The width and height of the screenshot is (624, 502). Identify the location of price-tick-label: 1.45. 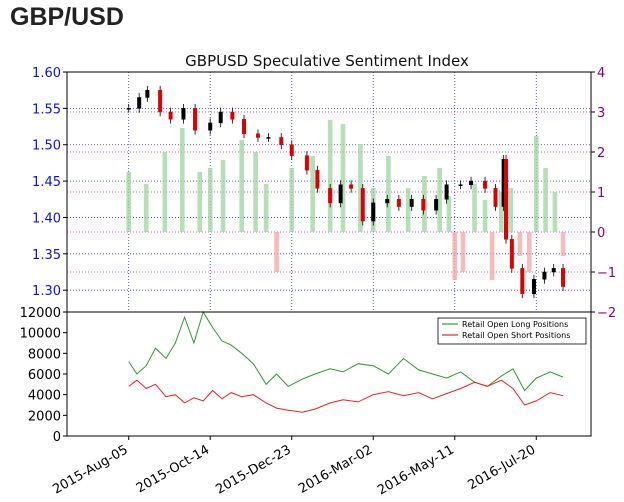
(46, 182).